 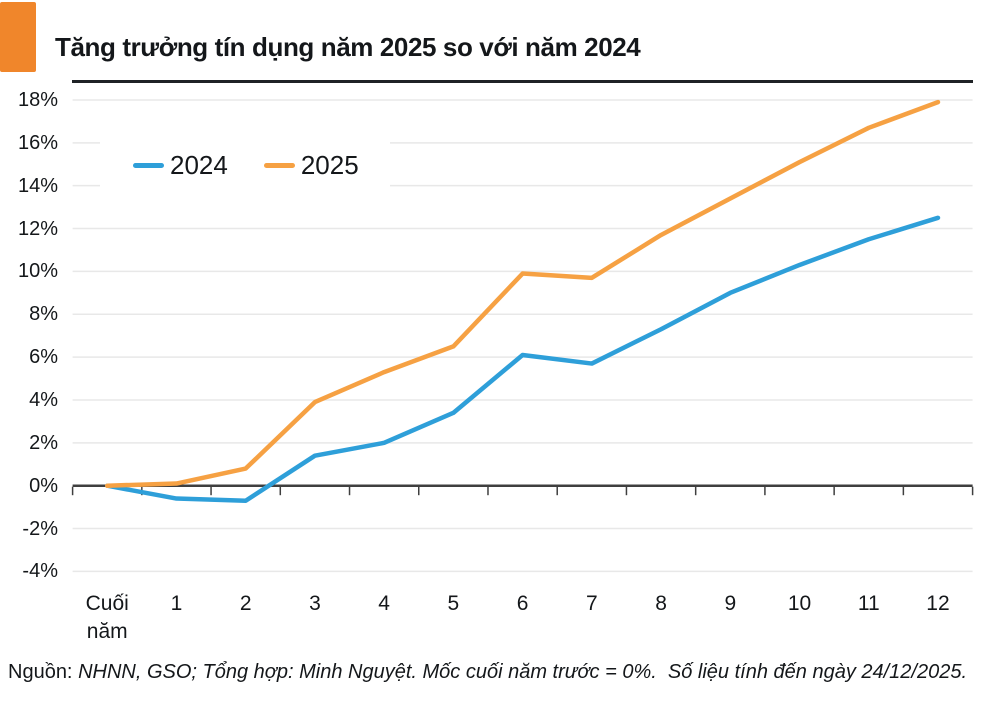 What do you see at coordinates (199, 164) in the screenshot?
I see `legend-label-2024: 2024` at bounding box center [199, 164].